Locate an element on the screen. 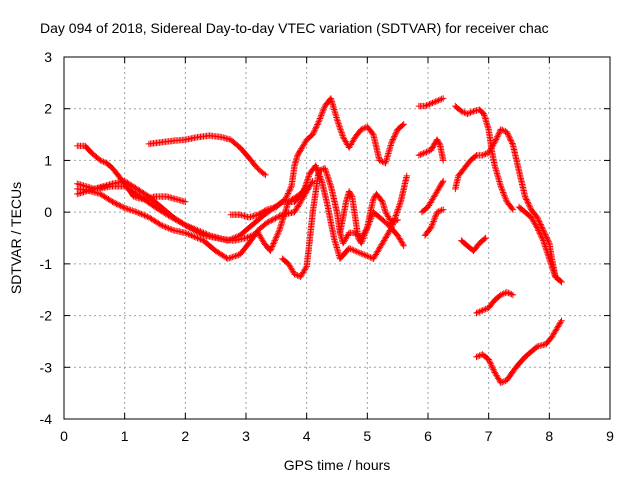  y-tick-label: 0 is located at coordinates (48, 212).